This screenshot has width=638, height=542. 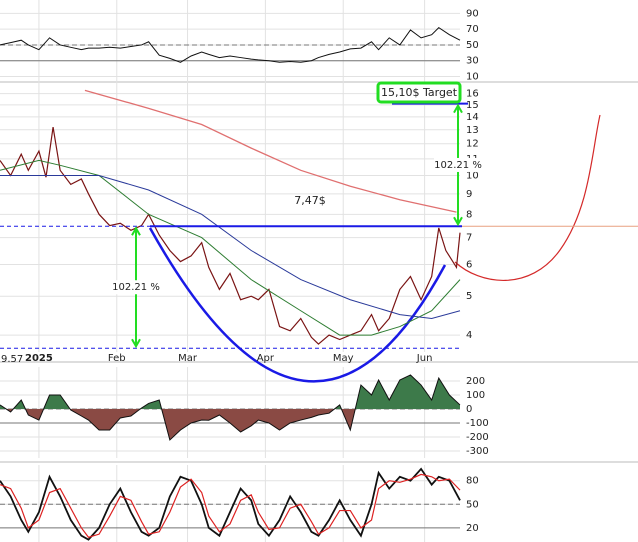 What do you see at coordinates (12, 359) in the screenshot?
I see `corner-label: 9.57` at bounding box center [12, 359].